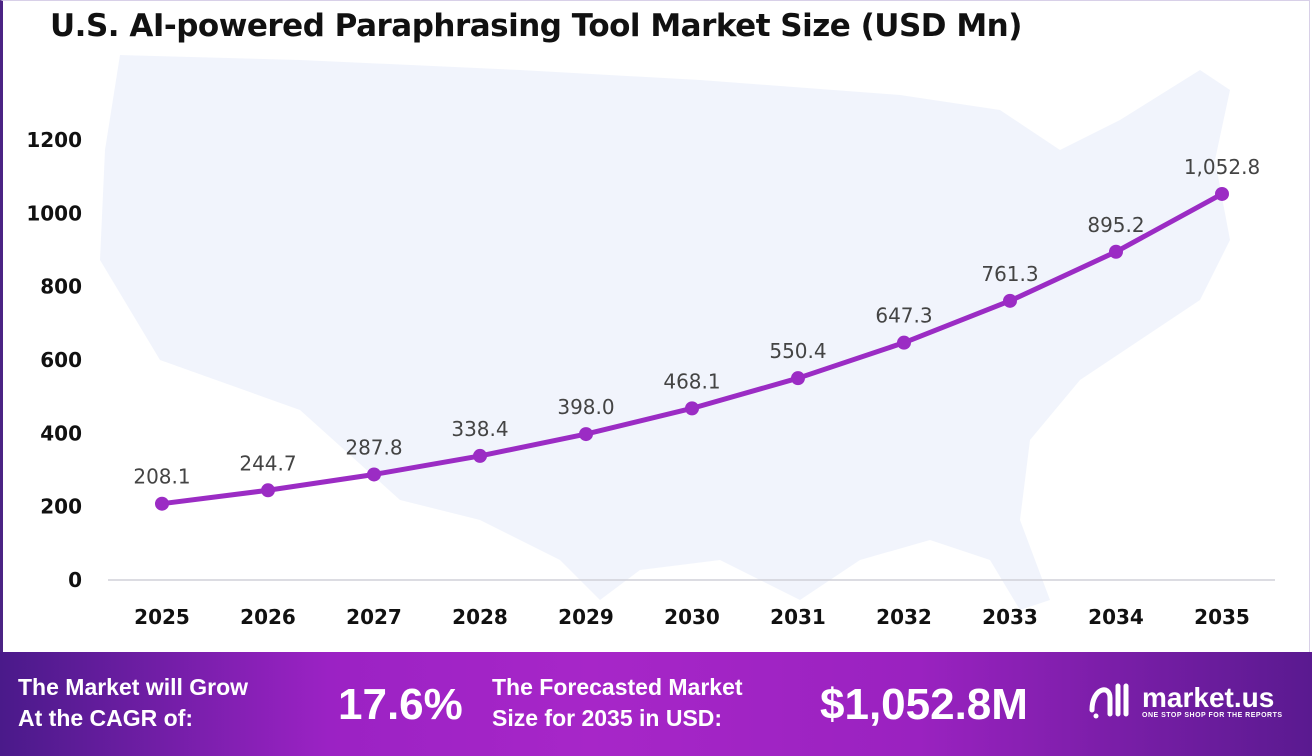 The height and width of the screenshot is (756, 1312). I want to click on x-tick-label: 2035, so click(1222, 617).